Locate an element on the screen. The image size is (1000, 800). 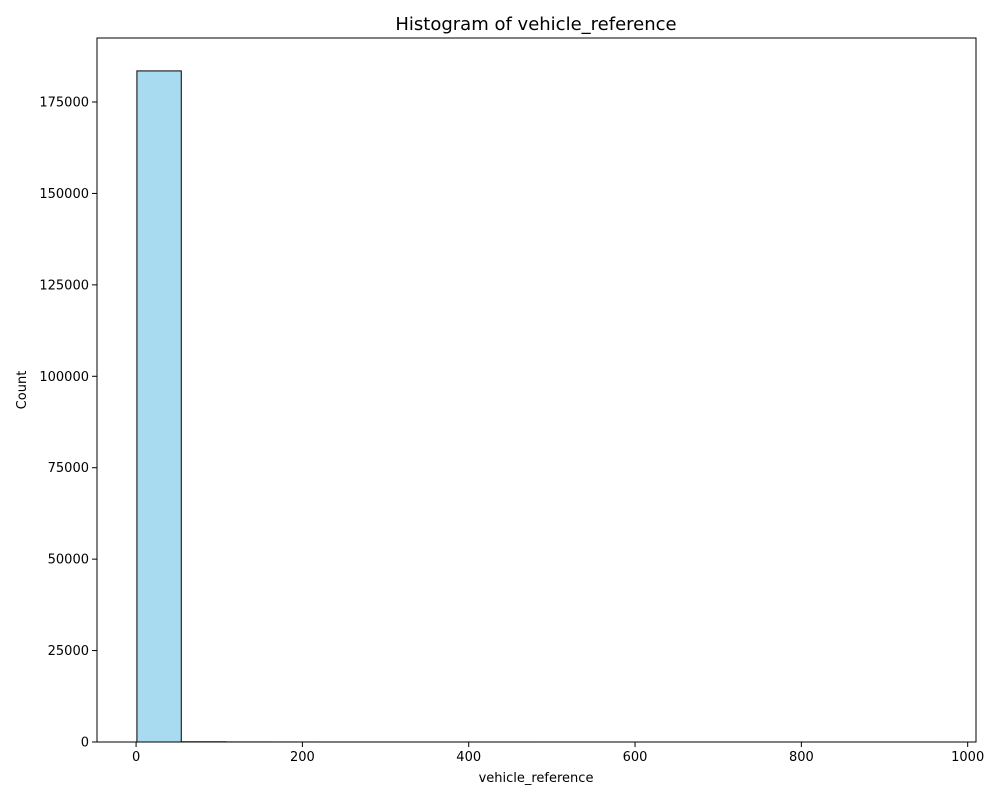
y-tick-label: 75000 is located at coordinates (68, 468).